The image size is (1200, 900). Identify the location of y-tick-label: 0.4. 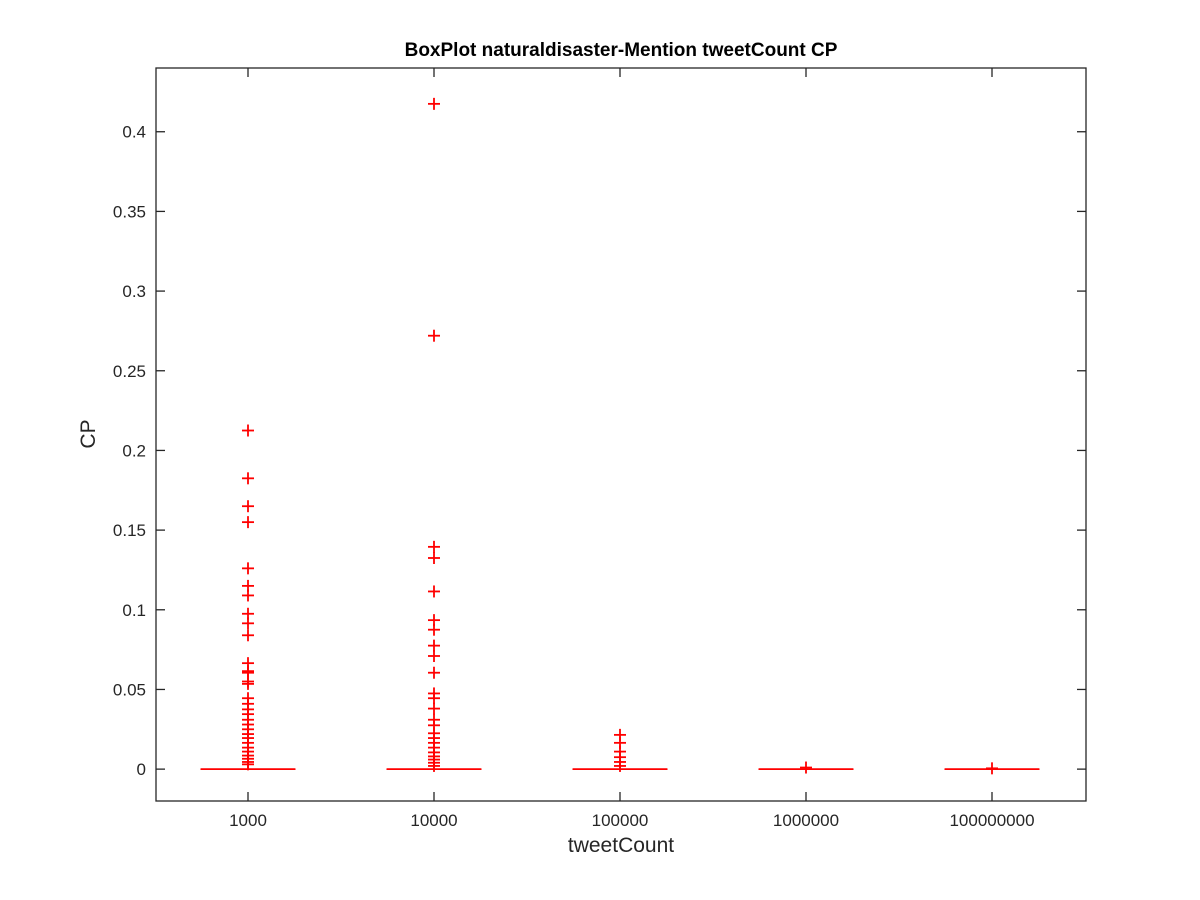
(134, 132).